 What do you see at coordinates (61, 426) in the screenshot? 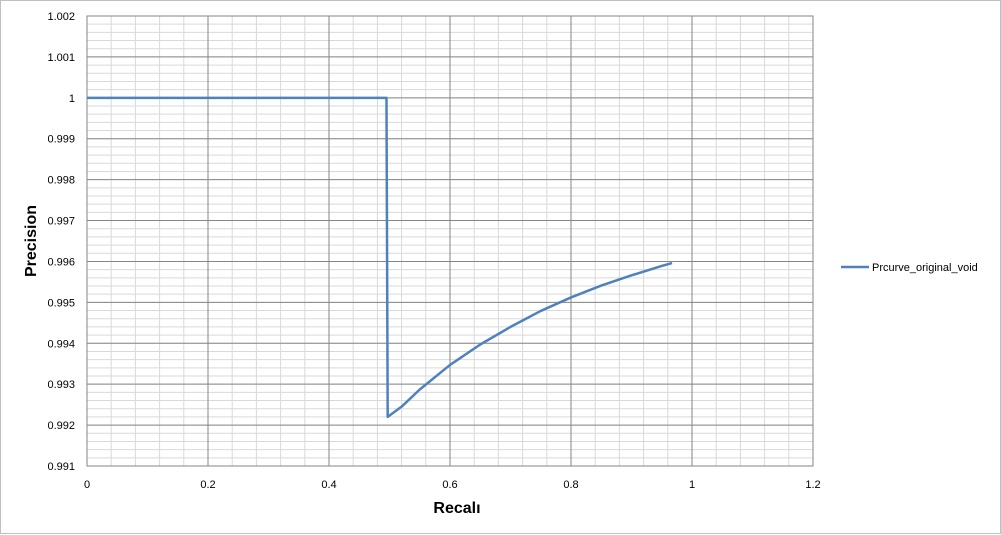
I see `y-tick-label: 0.992` at bounding box center [61, 426].